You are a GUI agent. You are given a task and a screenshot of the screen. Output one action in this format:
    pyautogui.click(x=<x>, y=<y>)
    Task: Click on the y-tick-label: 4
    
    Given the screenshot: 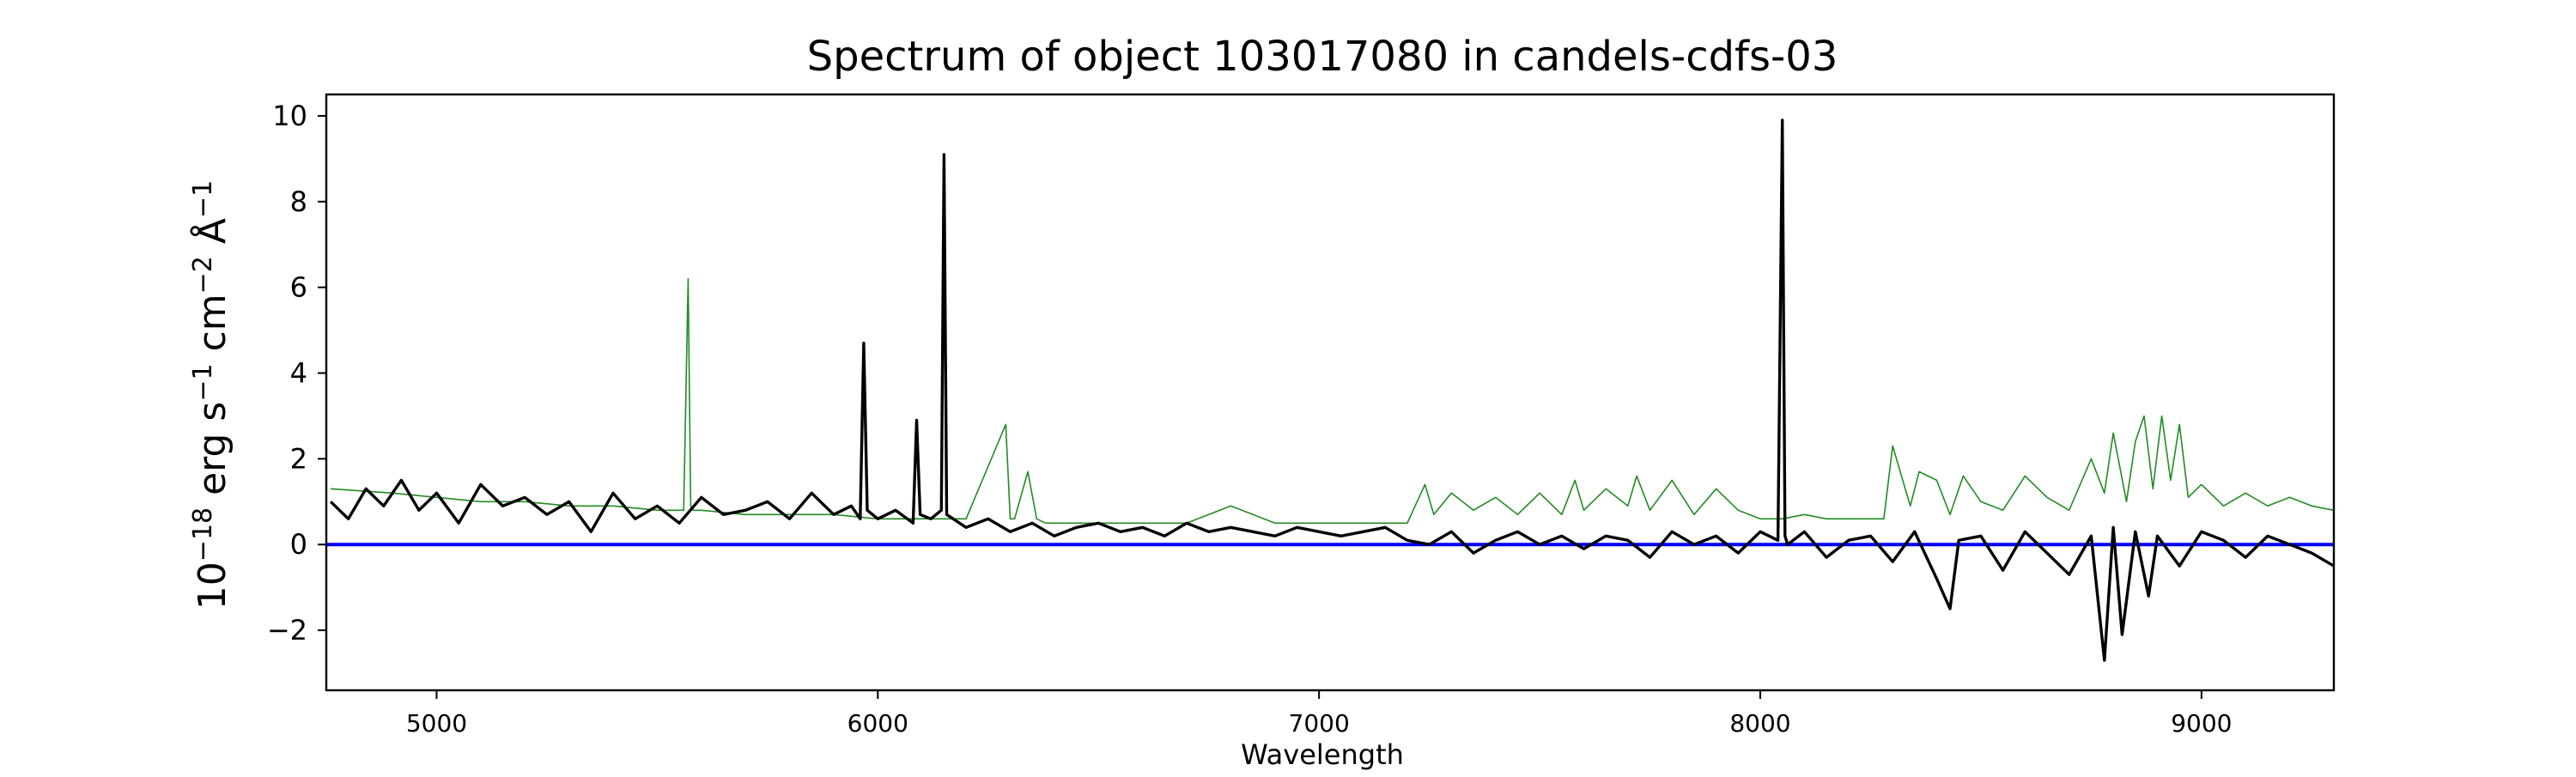 What is the action you would take?
    pyautogui.click(x=298, y=373)
    